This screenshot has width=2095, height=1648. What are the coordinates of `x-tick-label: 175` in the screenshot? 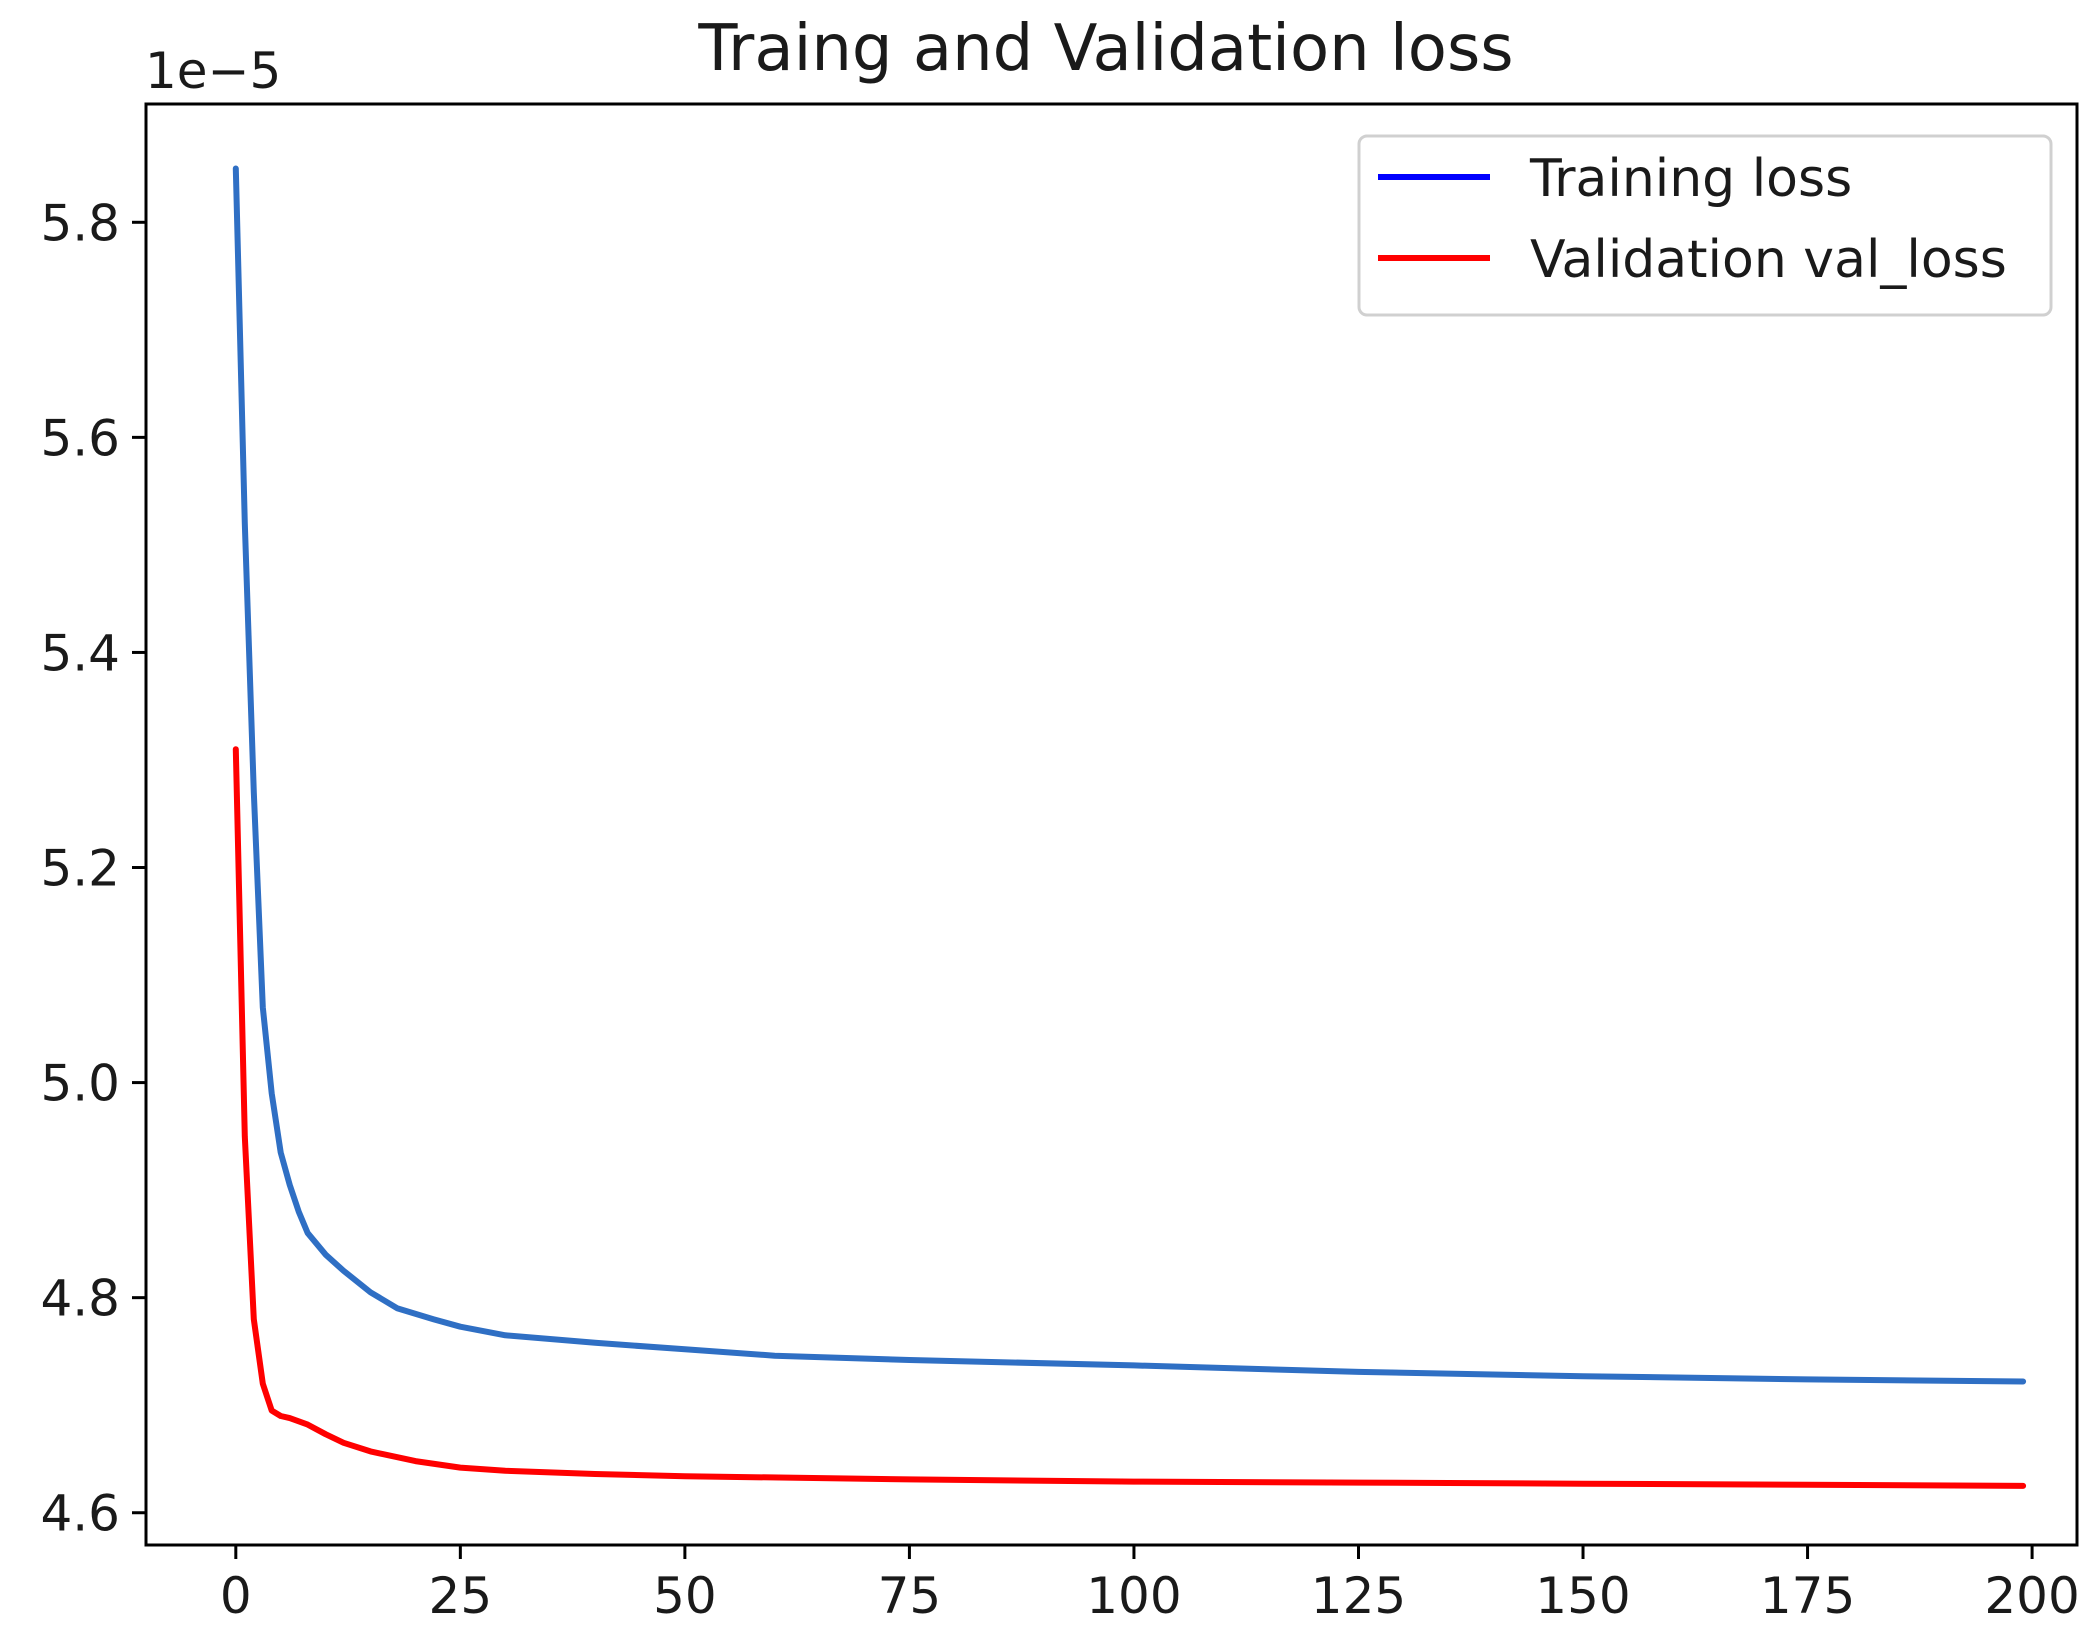 It's located at (1807, 1596).